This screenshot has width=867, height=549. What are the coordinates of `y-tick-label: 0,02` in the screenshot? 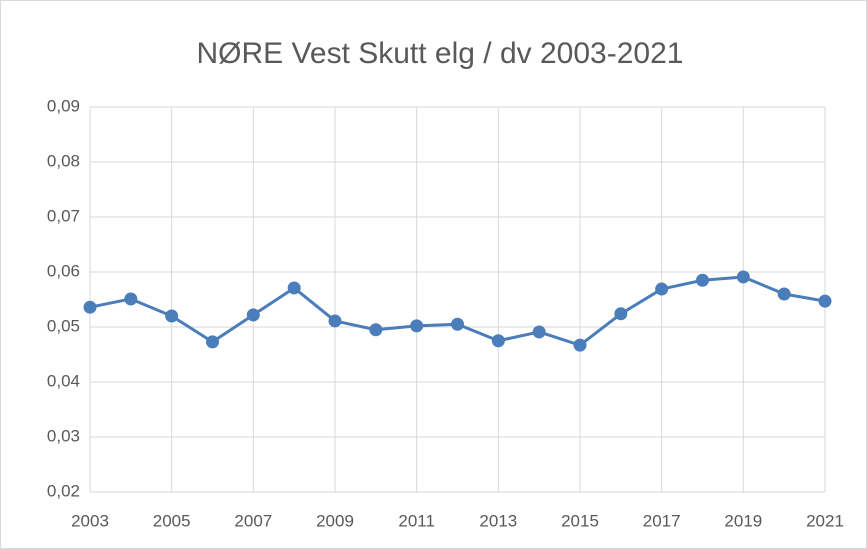 It's located at (63, 490).